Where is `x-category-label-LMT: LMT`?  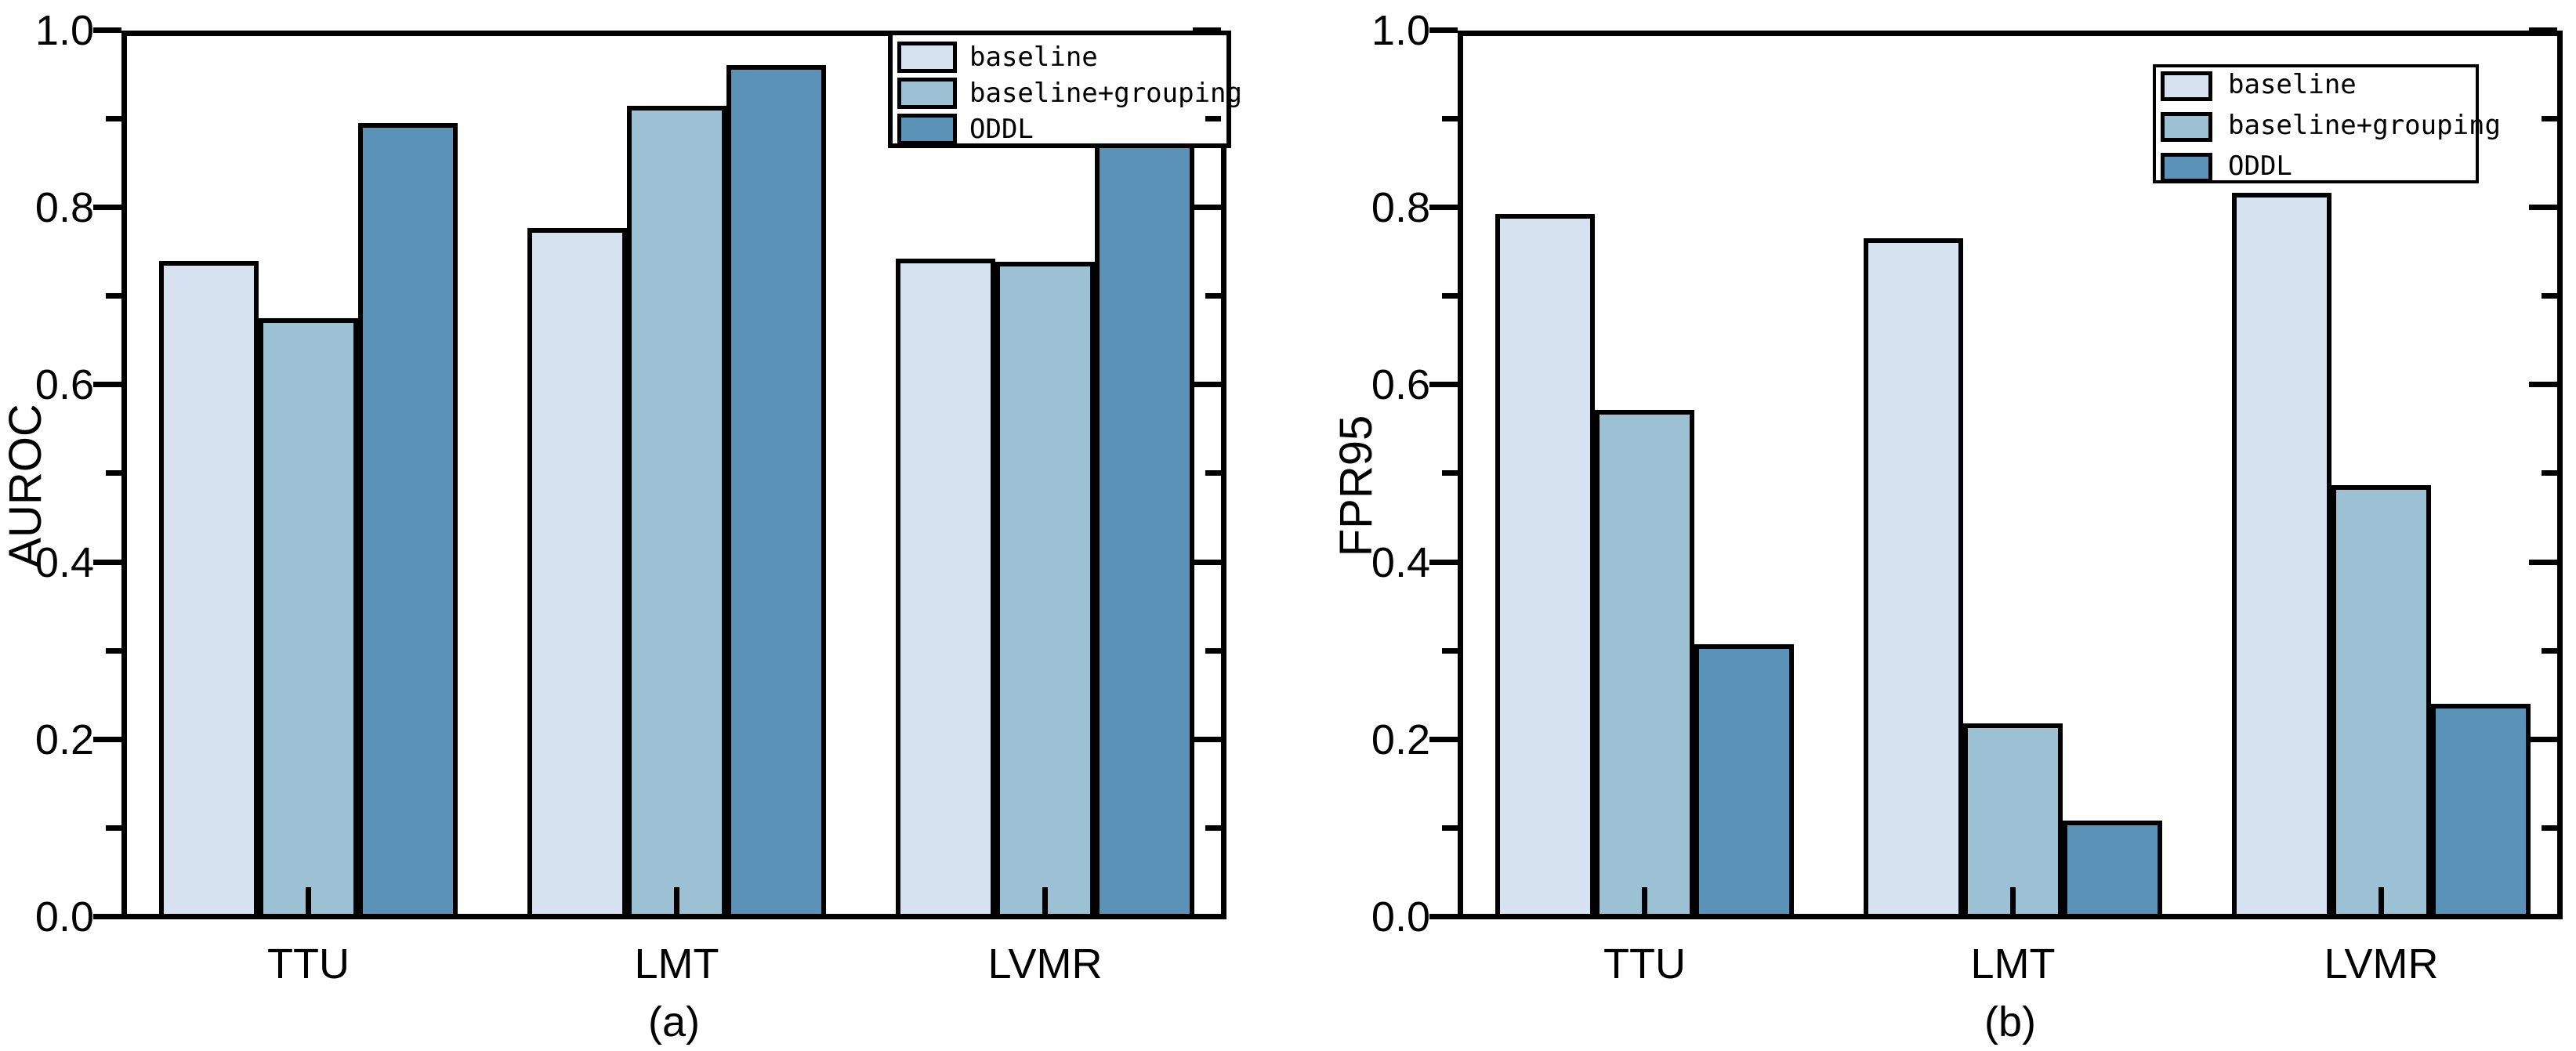 x-category-label-LMT: LMT is located at coordinates (2013, 964).